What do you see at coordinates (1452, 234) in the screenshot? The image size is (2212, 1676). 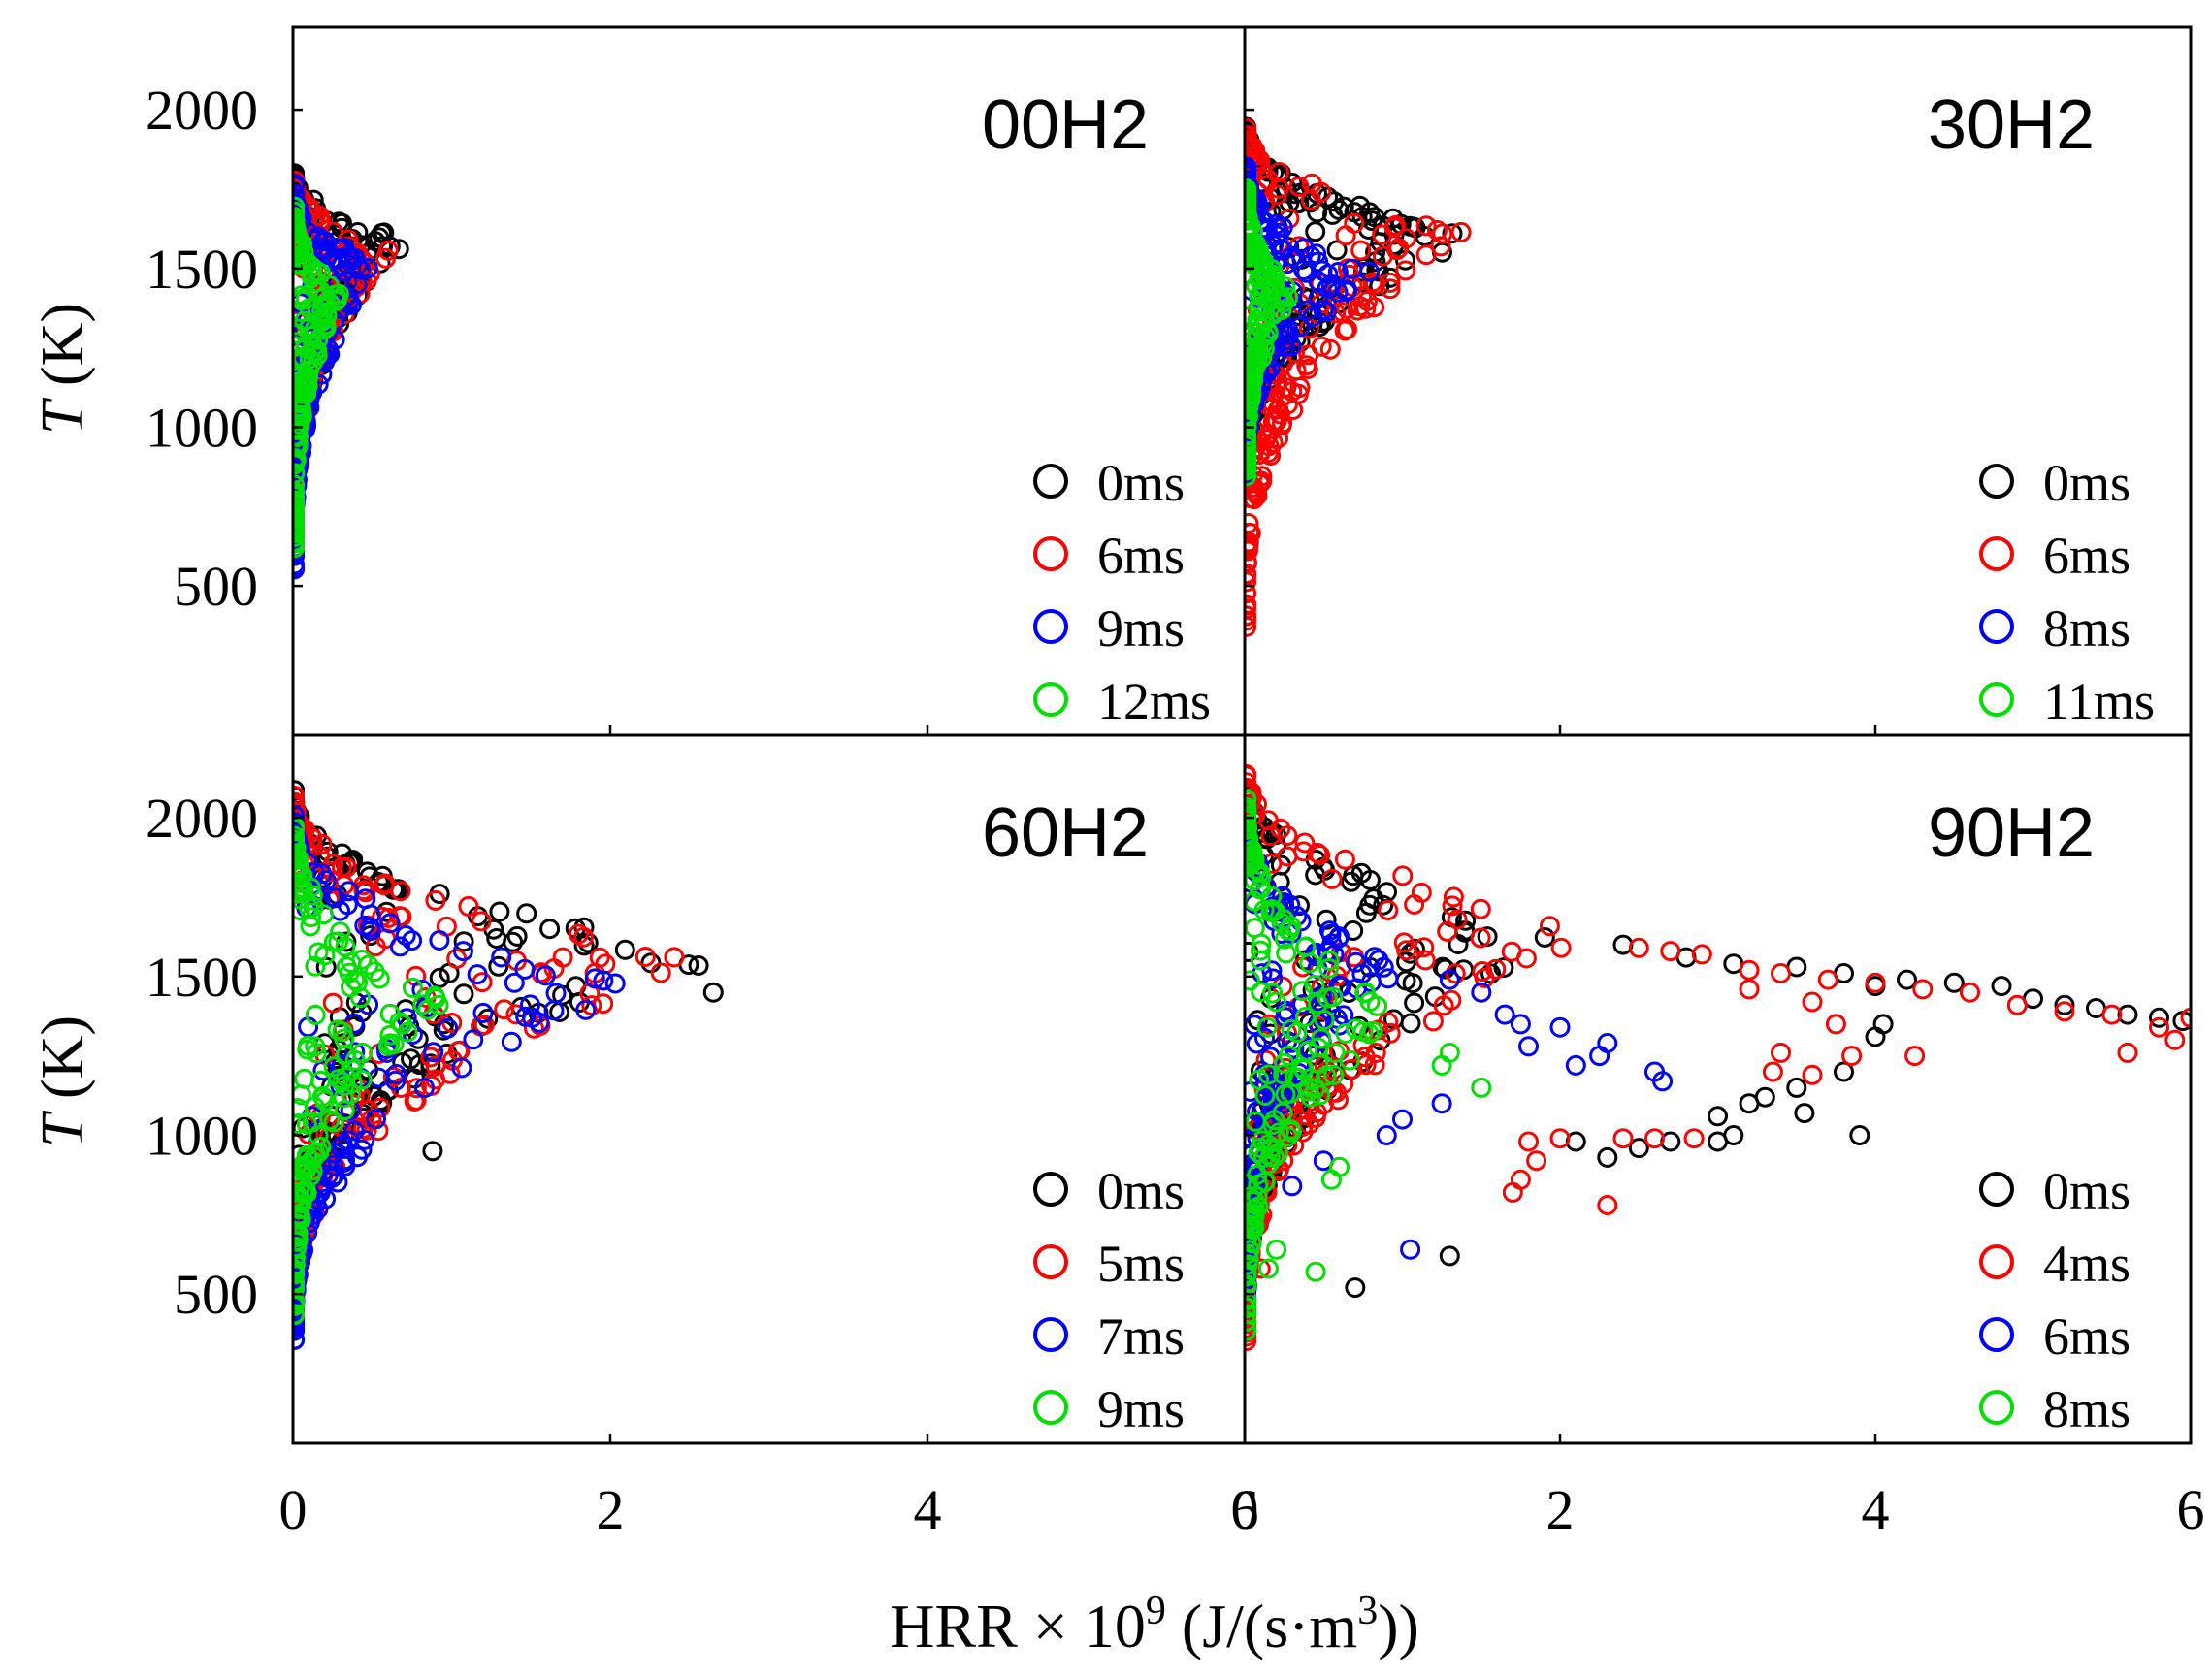 I see `marker-30h2-0ms` at bounding box center [1452, 234].